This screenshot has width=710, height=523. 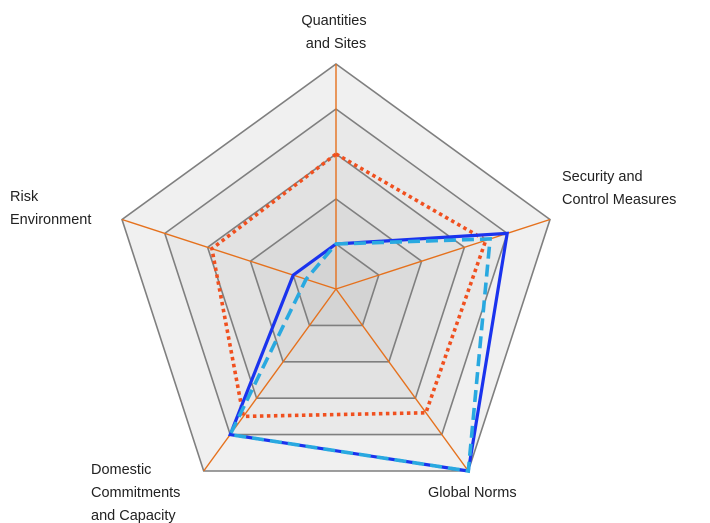 I want to click on axis-label-global-norms: Global Norms, so click(x=472, y=493).